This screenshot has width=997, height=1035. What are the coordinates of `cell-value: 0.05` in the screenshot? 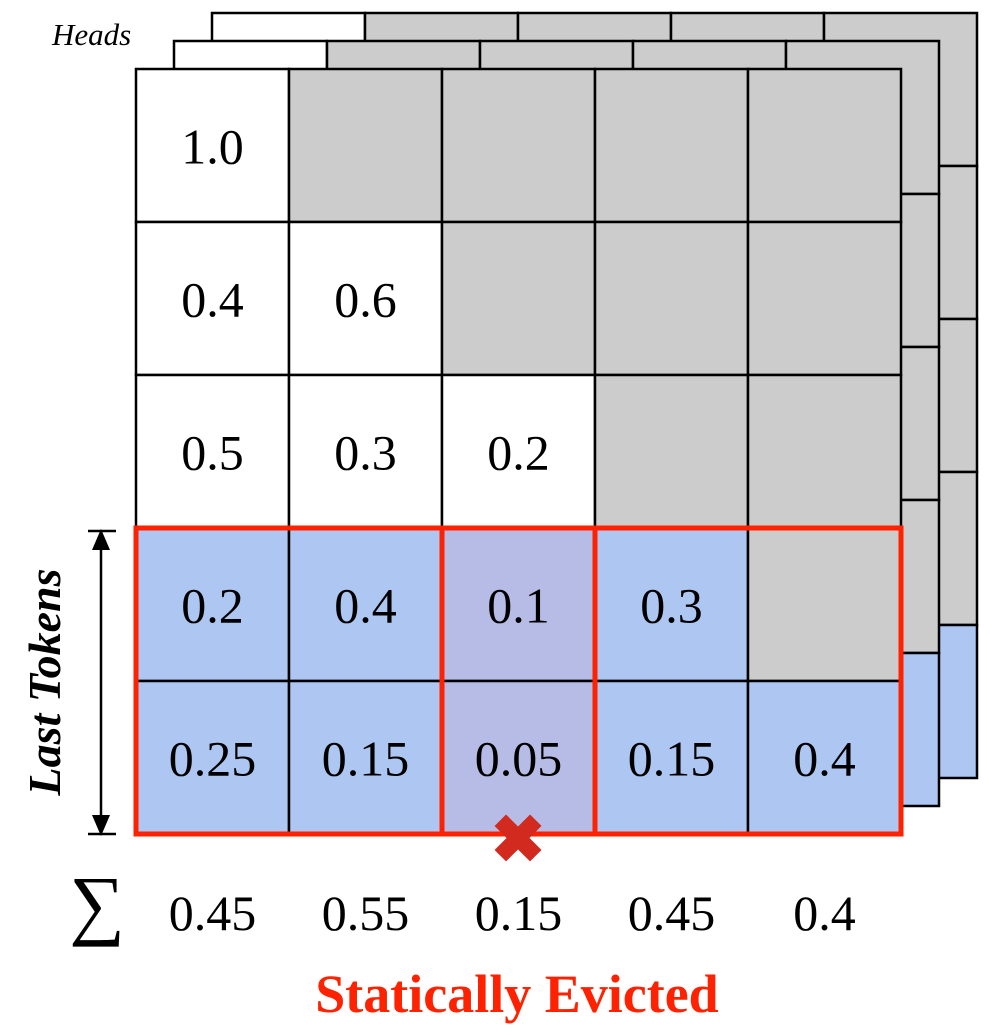 It's located at (519, 759).